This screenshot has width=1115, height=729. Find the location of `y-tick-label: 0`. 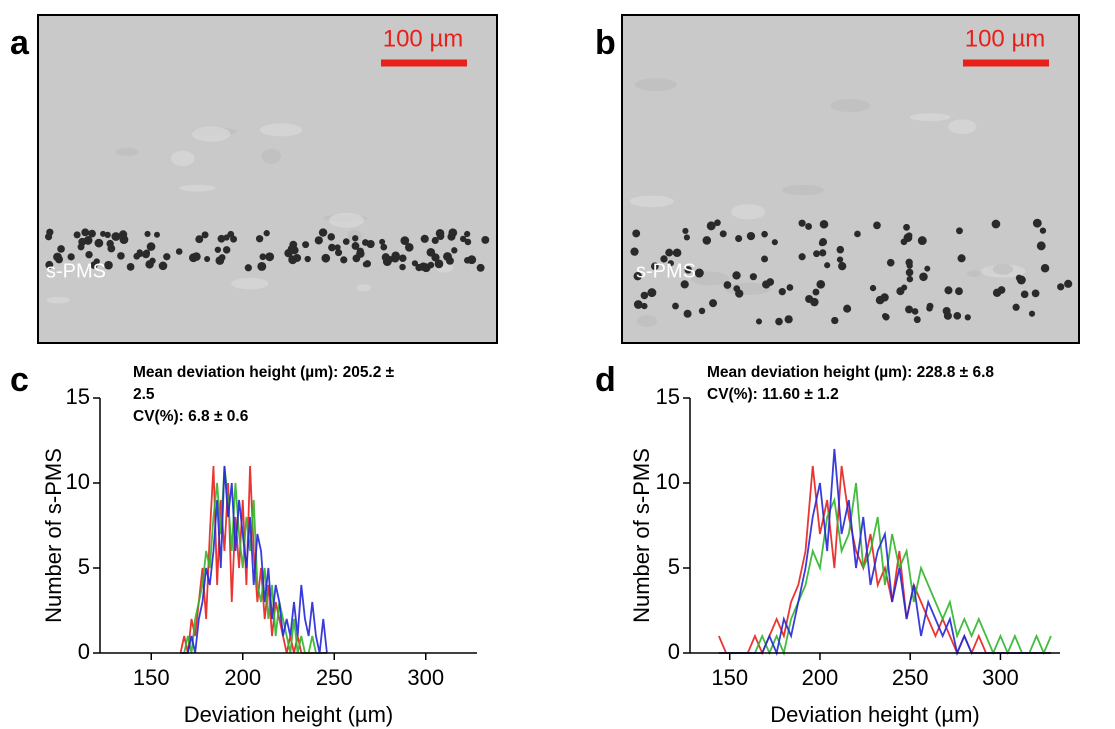

y-tick-label: 0 is located at coordinates (84, 651).